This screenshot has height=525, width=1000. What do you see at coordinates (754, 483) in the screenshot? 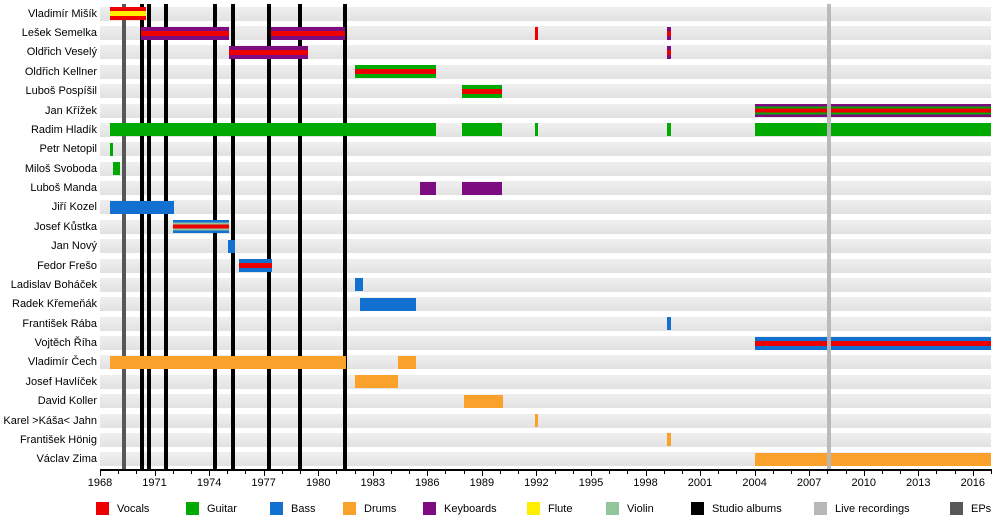
I see `axis-tick-label: 2004` at bounding box center [754, 483].